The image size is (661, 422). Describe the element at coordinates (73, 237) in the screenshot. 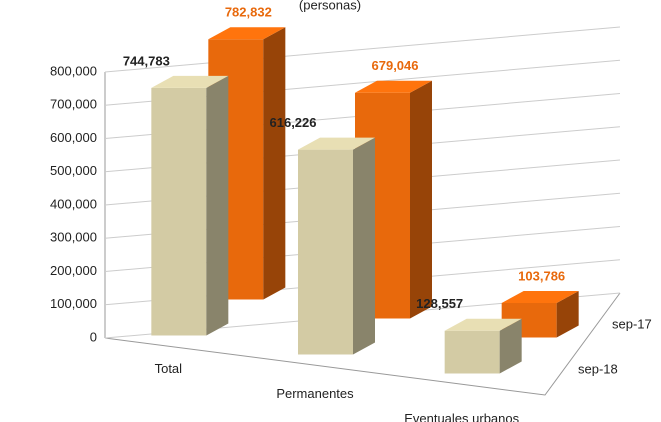

I see `y-tick-label: 300,000` at that location.